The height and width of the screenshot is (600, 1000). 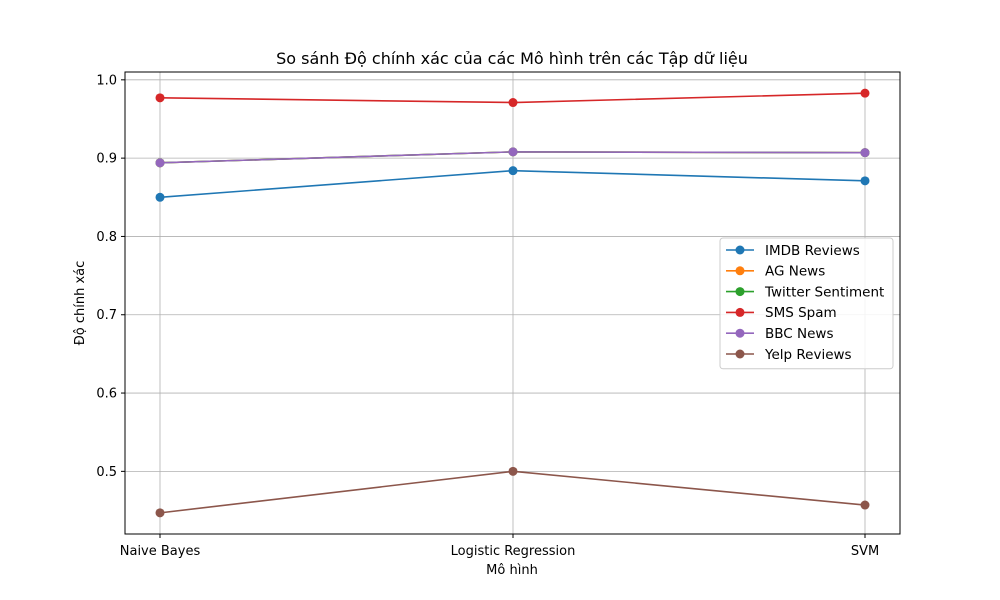 I want to click on y-tick-label: 0.7, so click(x=106, y=315).